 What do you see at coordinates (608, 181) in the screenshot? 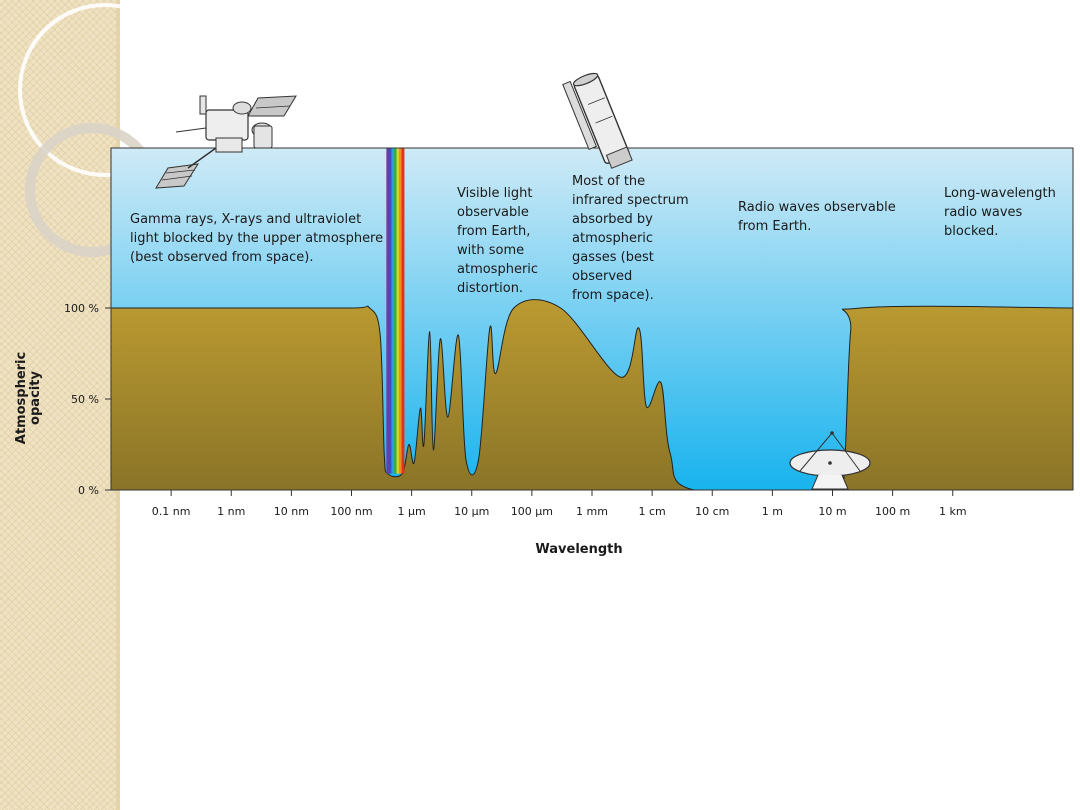
I see `annotation-line: Most of the` at bounding box center [608, 181].